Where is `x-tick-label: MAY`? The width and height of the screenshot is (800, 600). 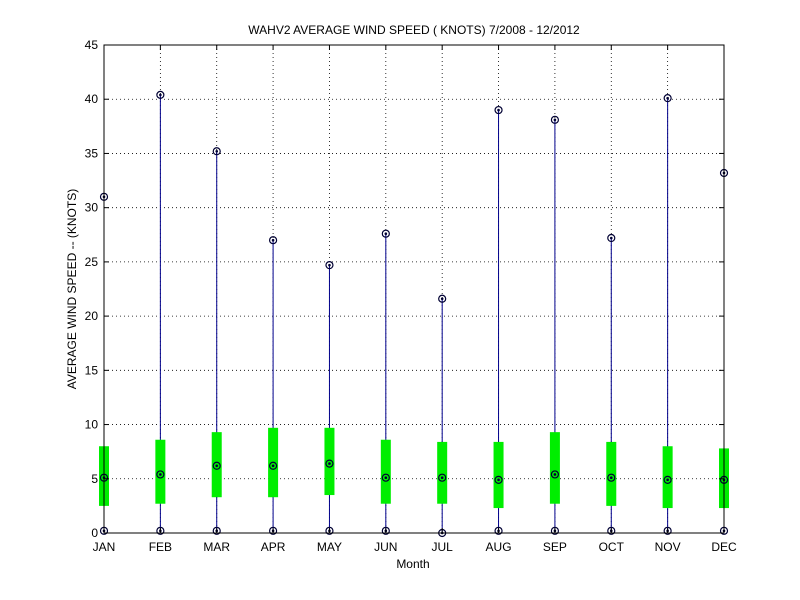
x-tick-label: MAY is located at coordinates (329, 547).